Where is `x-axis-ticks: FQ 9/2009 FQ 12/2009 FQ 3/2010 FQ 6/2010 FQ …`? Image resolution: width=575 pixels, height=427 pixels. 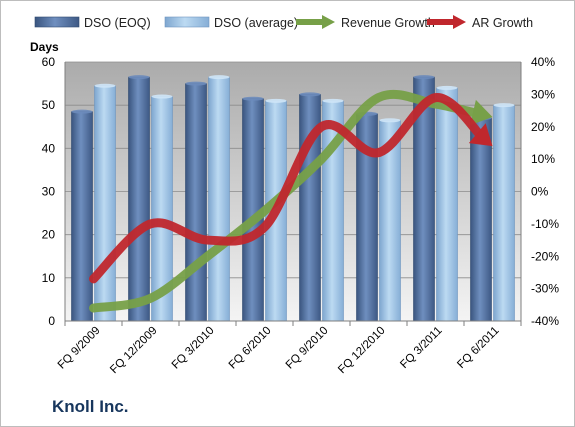 x-axis-ticks: FQ 9/2009 FQ 12/2009 FQ 3/2010 FQ 6/2010 FQ … is located at coordinates (279, 350).